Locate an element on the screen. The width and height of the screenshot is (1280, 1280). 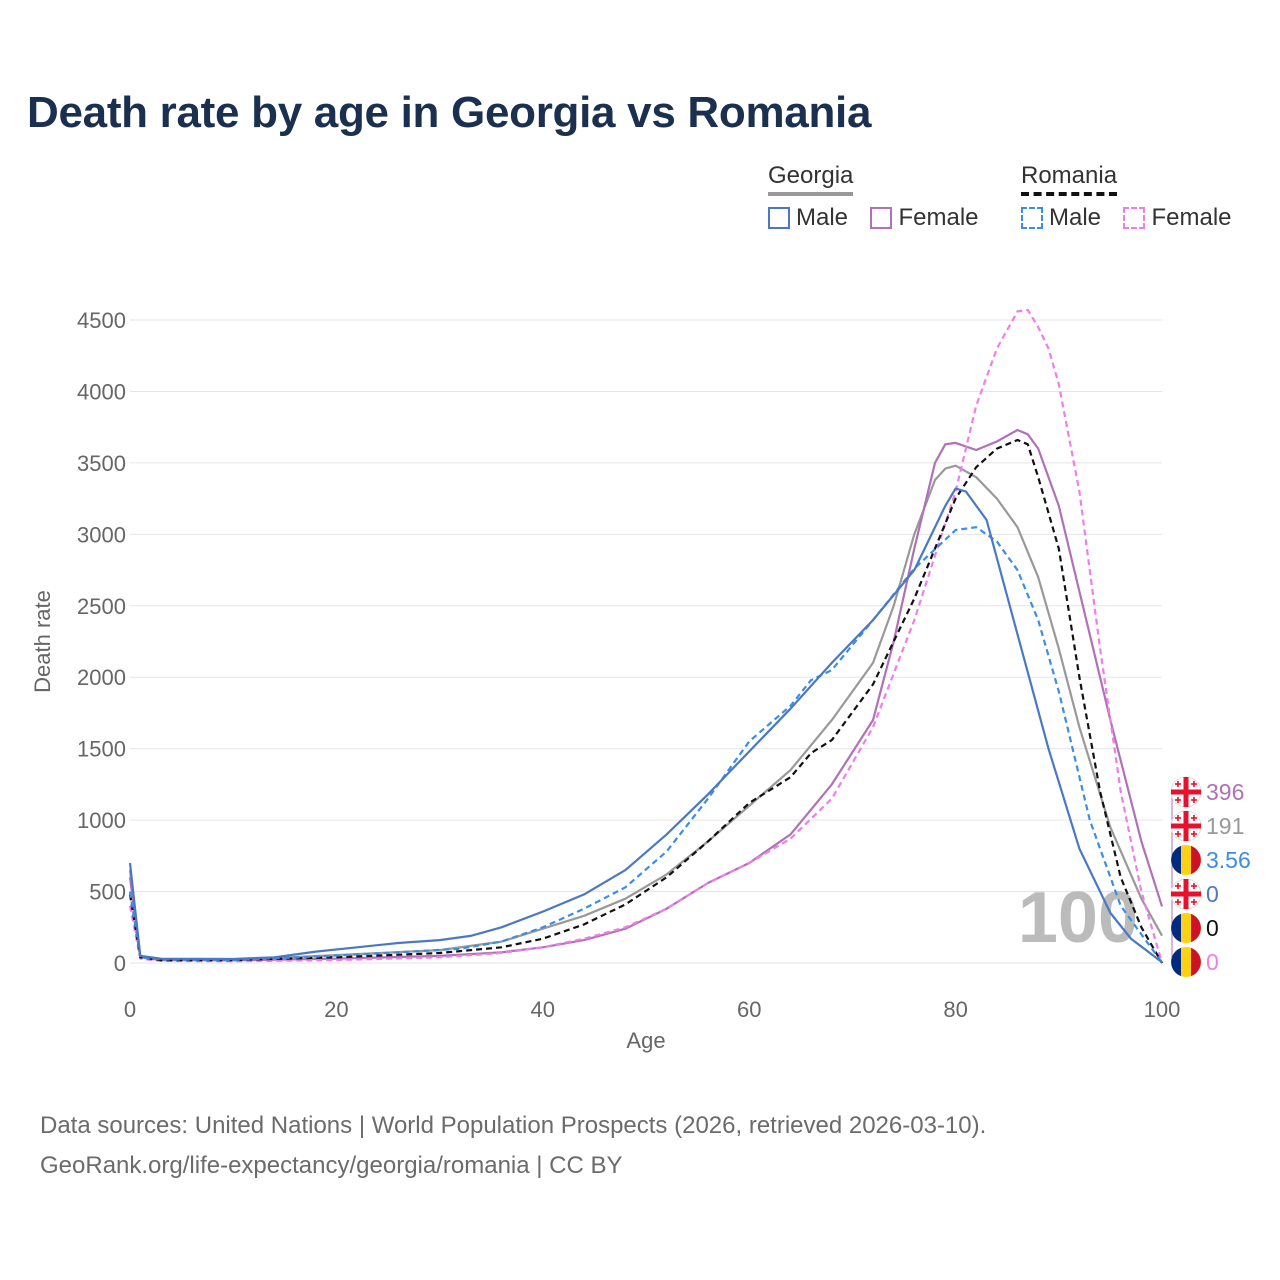
legend-swatch-romania-female is located at coordinates (1134, 218).